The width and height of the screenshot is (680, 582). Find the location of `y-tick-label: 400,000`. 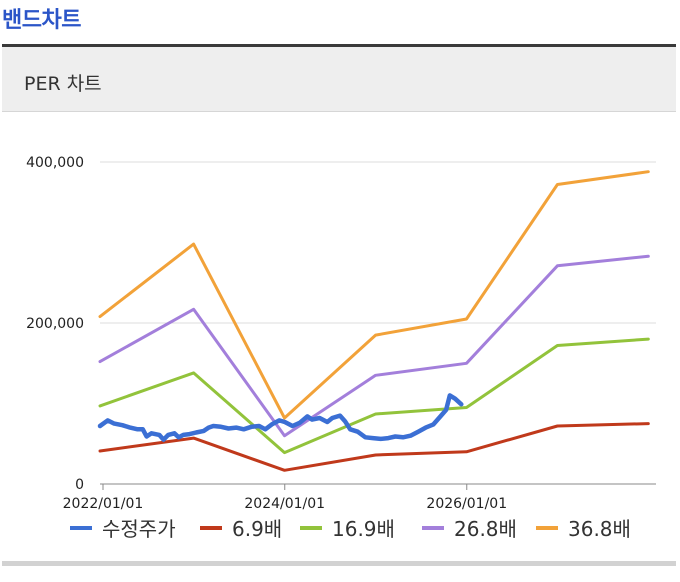

y-tick-label: 400,000 is located at coordinates (55, 163).